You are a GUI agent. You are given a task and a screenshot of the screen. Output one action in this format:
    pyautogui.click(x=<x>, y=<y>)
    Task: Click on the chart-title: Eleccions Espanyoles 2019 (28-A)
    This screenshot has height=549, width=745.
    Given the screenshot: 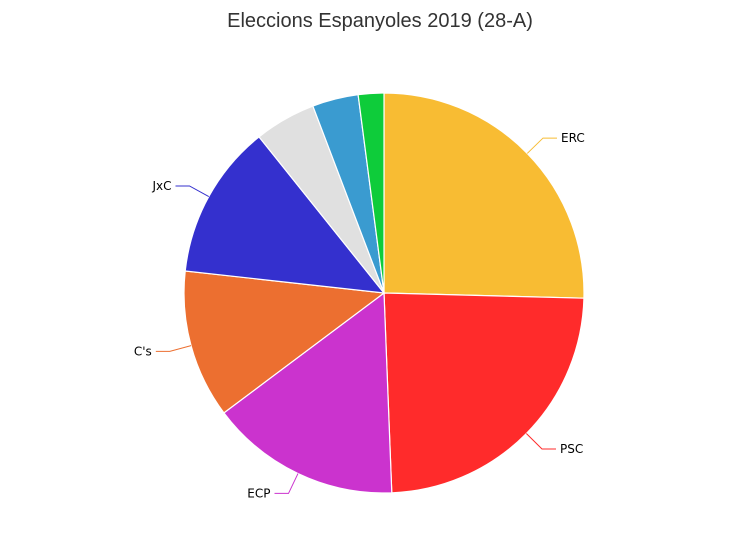 What is the action you would take?
    pyautogui.click(x=380, y=21)
    